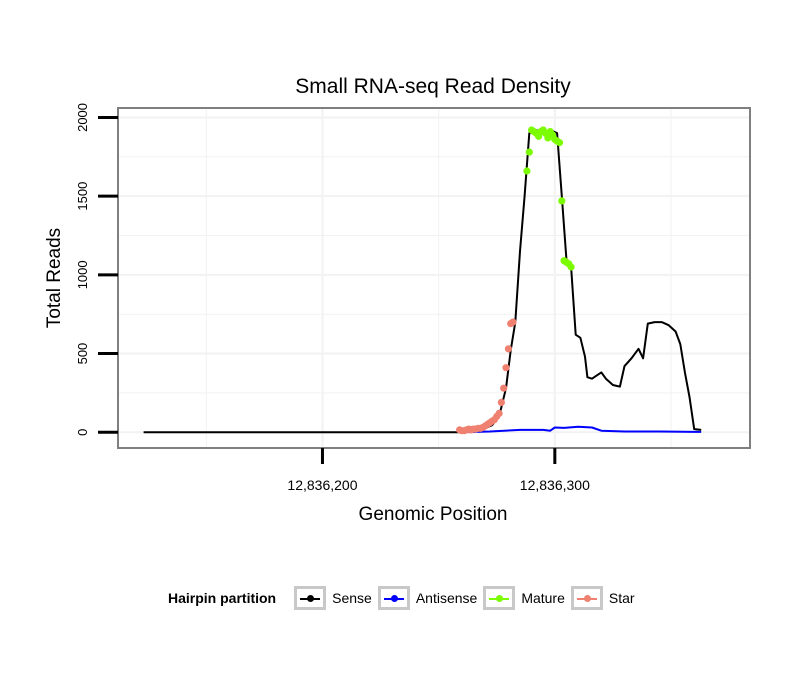 The image size is (810, 690). I want to click on legend-item-star: Star, so click(602, 598).